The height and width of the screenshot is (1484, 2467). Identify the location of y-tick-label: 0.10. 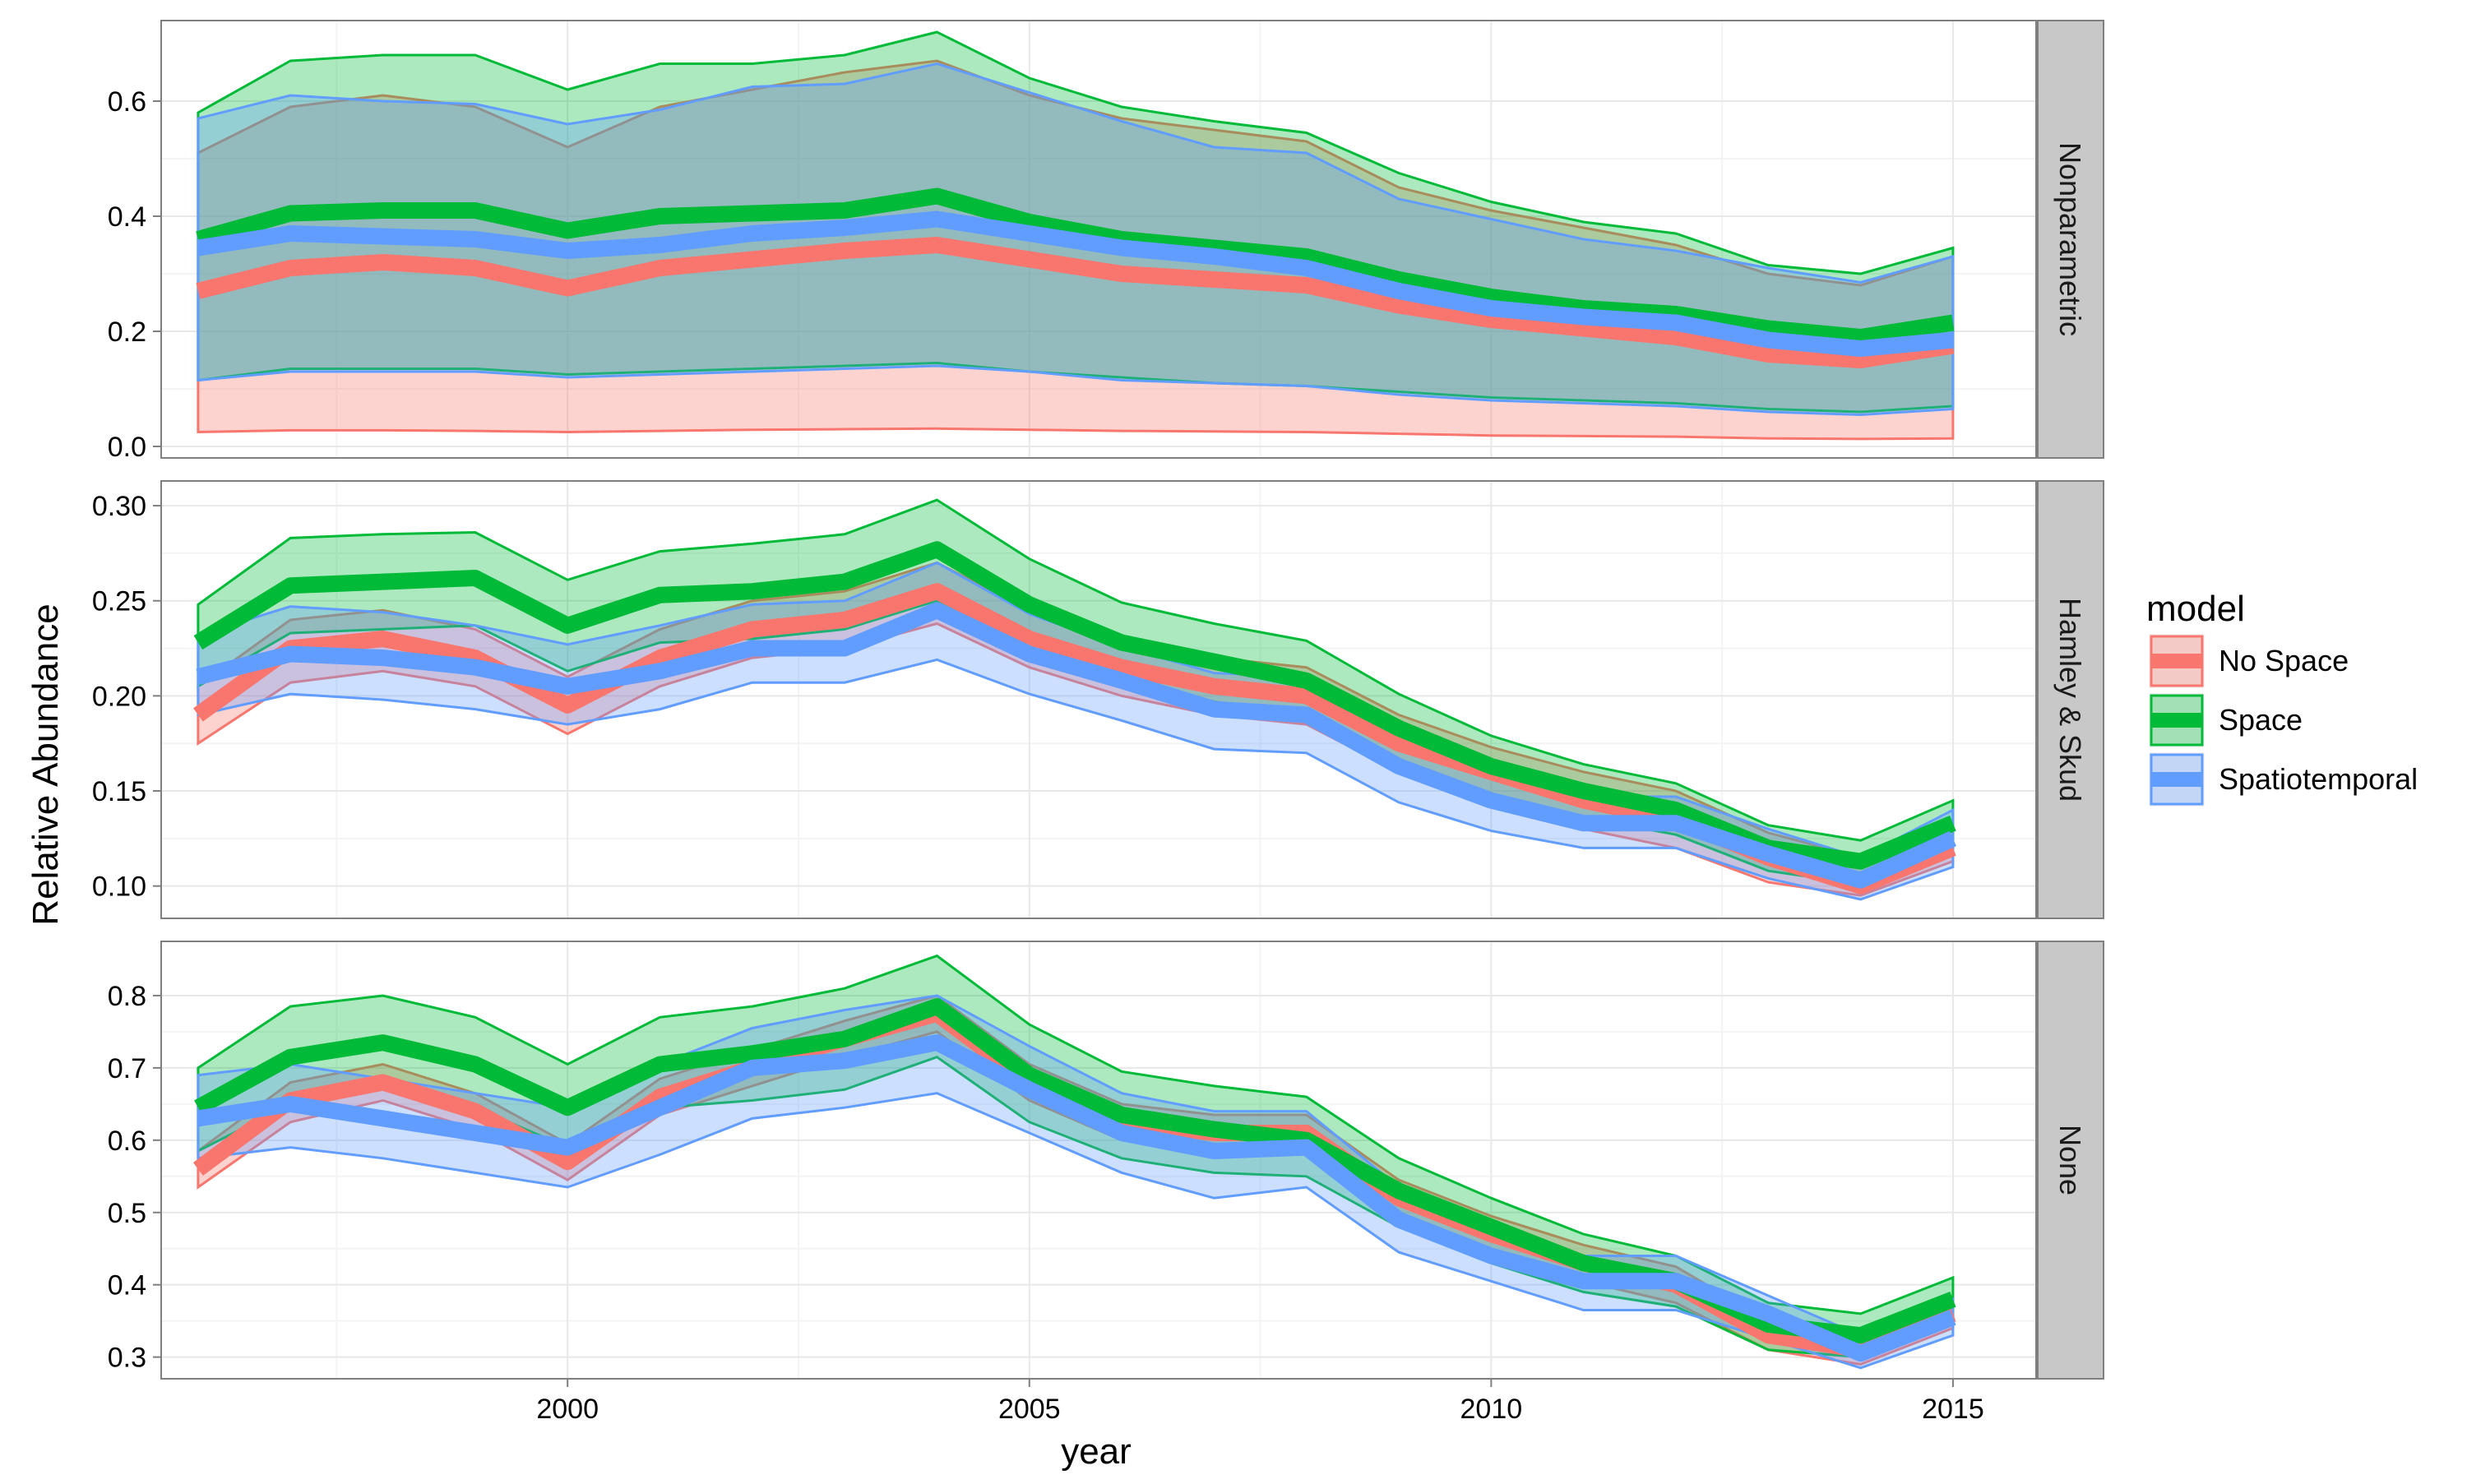
(119, 887).